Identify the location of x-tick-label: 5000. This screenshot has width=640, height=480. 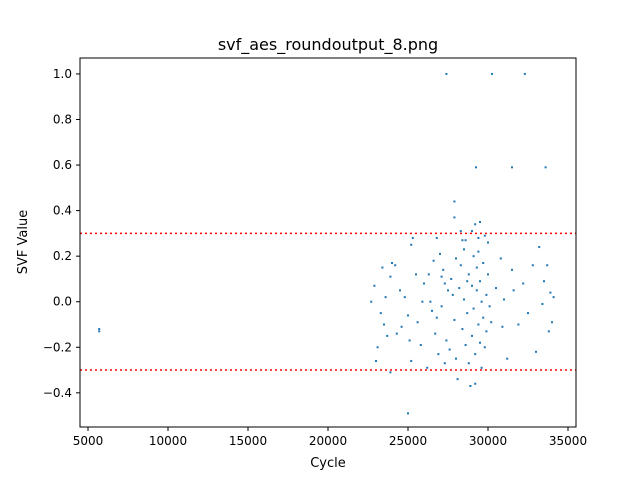
(88, 441).